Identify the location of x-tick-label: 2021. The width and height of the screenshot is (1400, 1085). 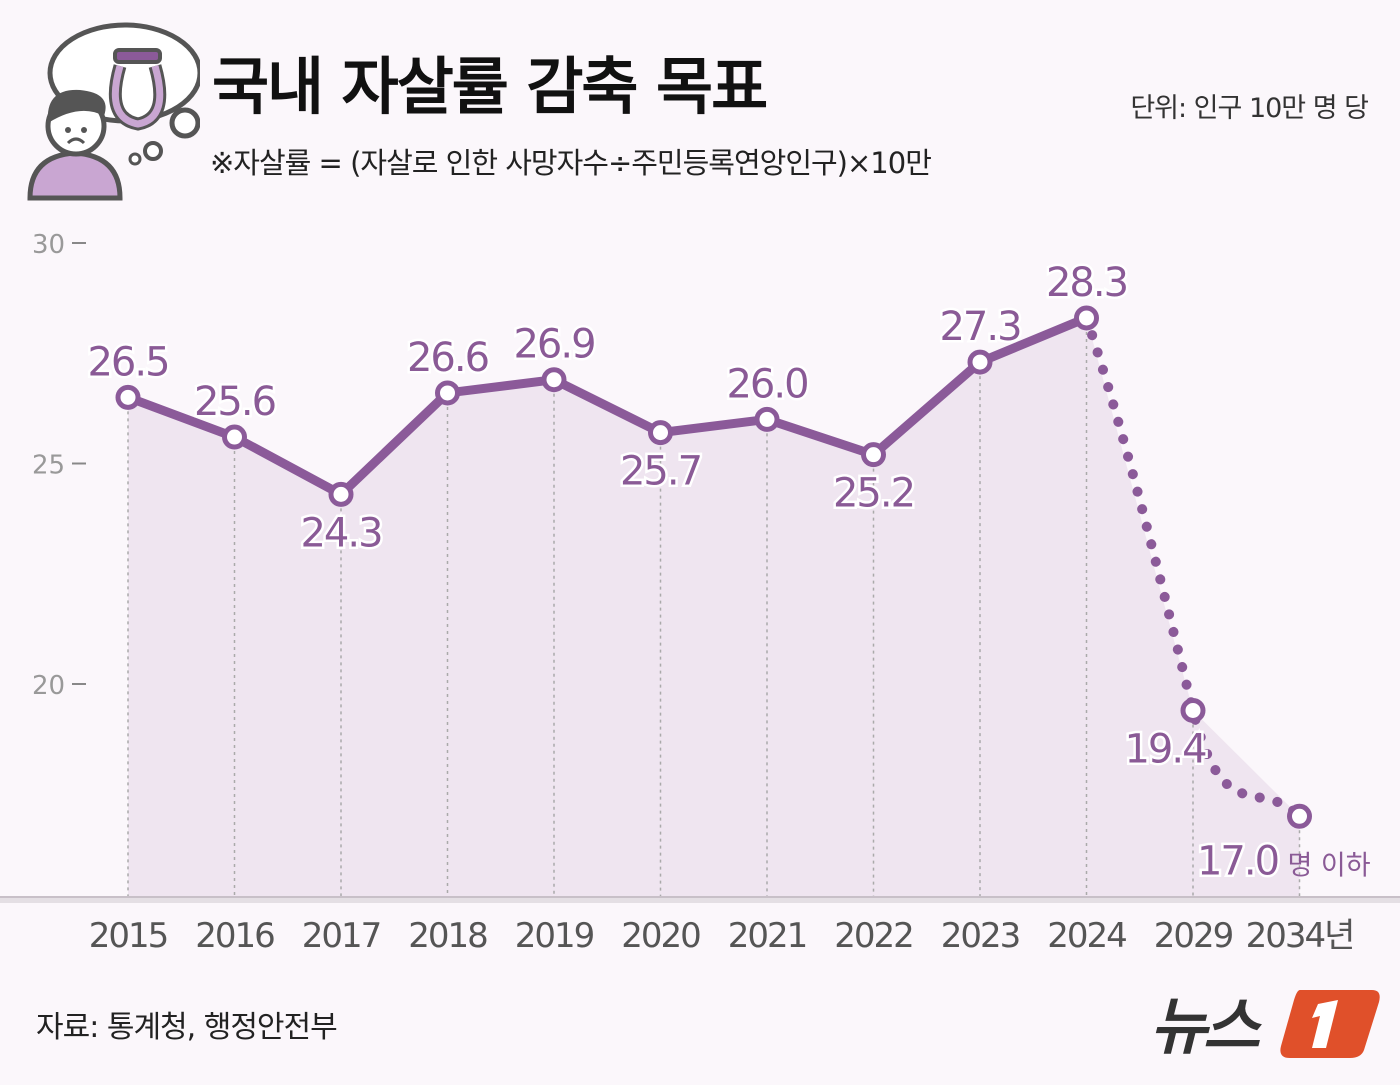
(767, 936).